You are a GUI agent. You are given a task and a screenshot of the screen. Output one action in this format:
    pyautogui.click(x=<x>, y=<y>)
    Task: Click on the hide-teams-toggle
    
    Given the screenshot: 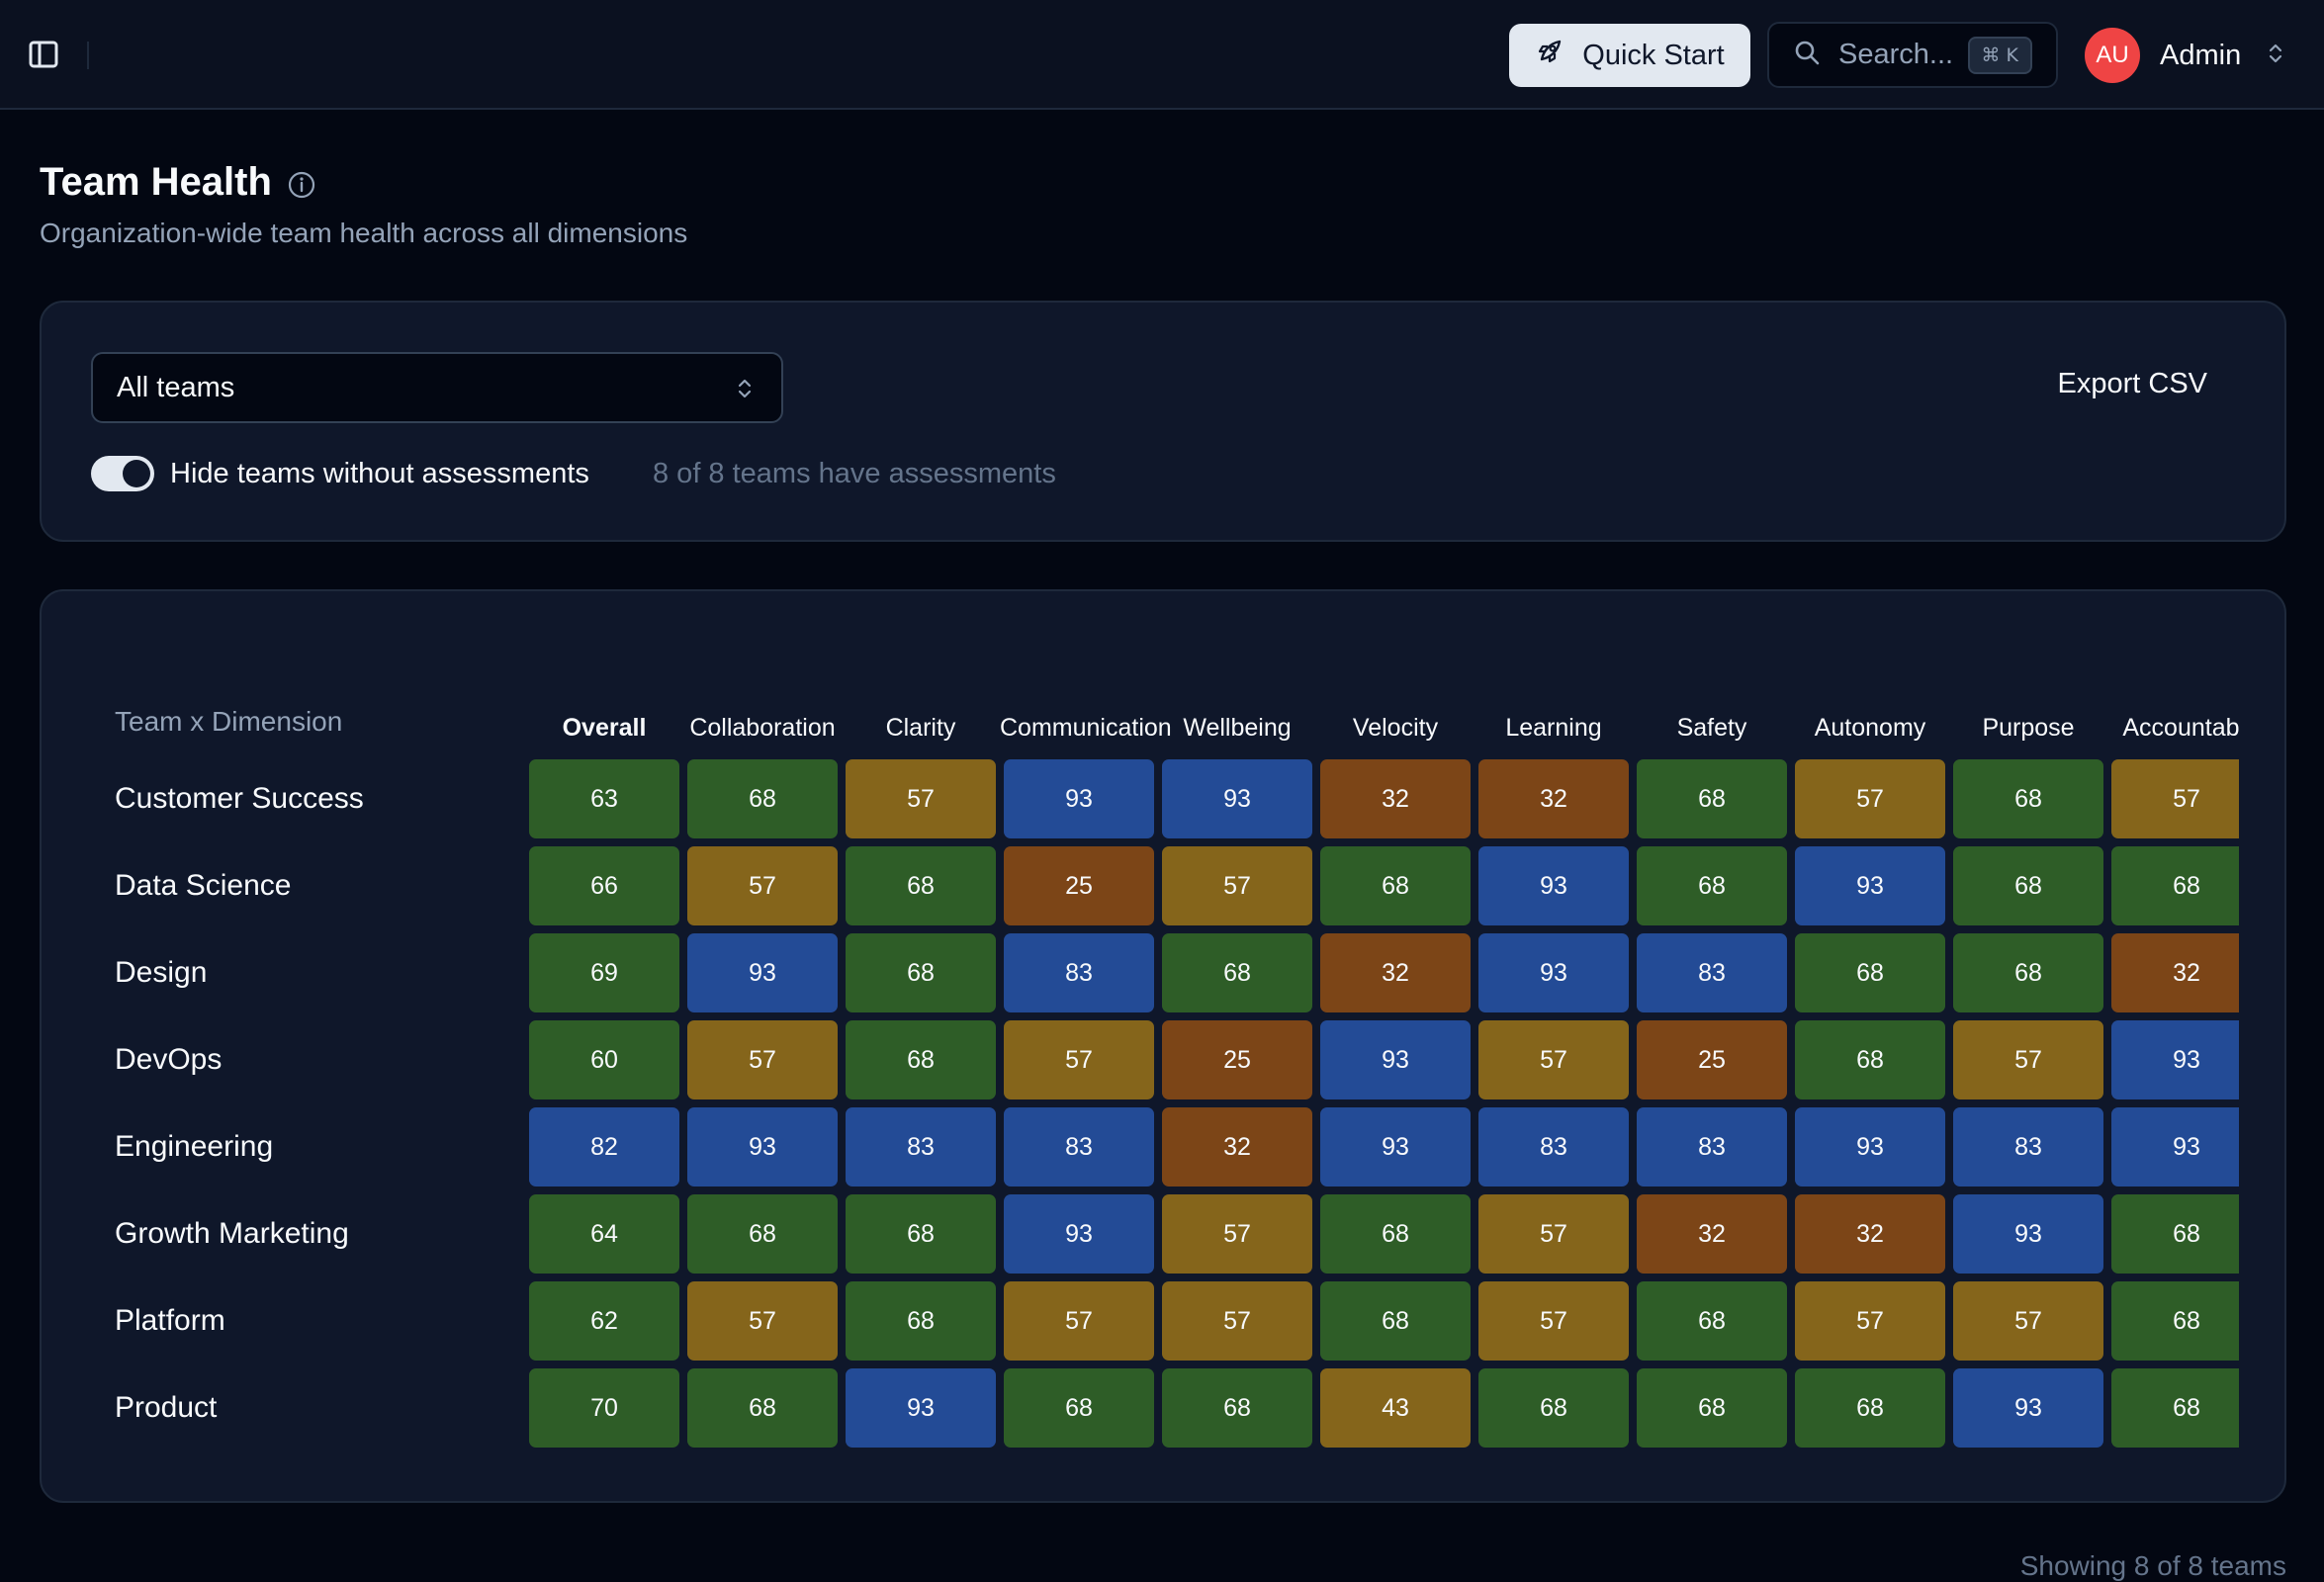 What is the action you would take?
    pyautogui.click(x=123, y=473)
    